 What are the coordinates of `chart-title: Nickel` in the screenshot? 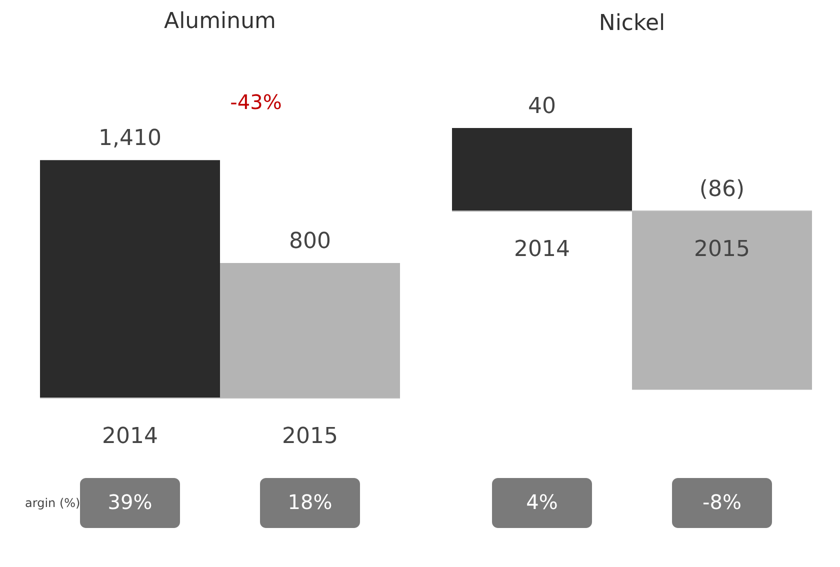 It's located at (632, 23).